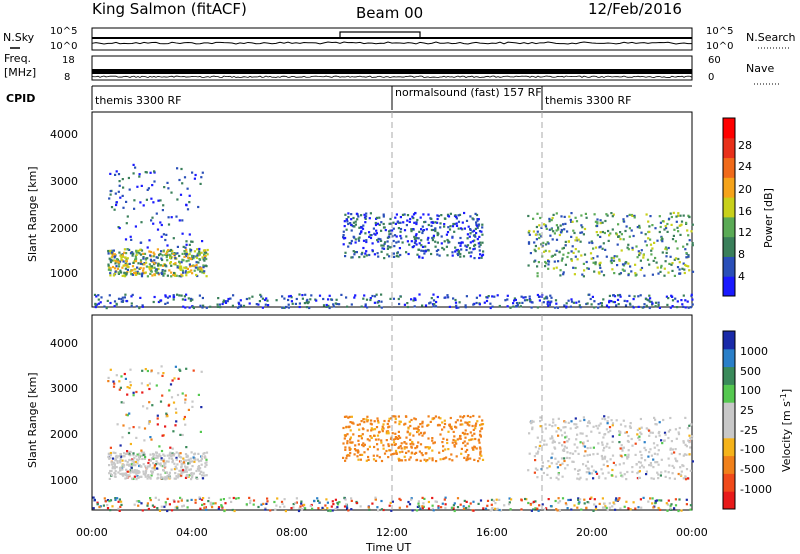 This screenshot has width=800, height=554. I want to click on freq-trace, so click(392, 71).